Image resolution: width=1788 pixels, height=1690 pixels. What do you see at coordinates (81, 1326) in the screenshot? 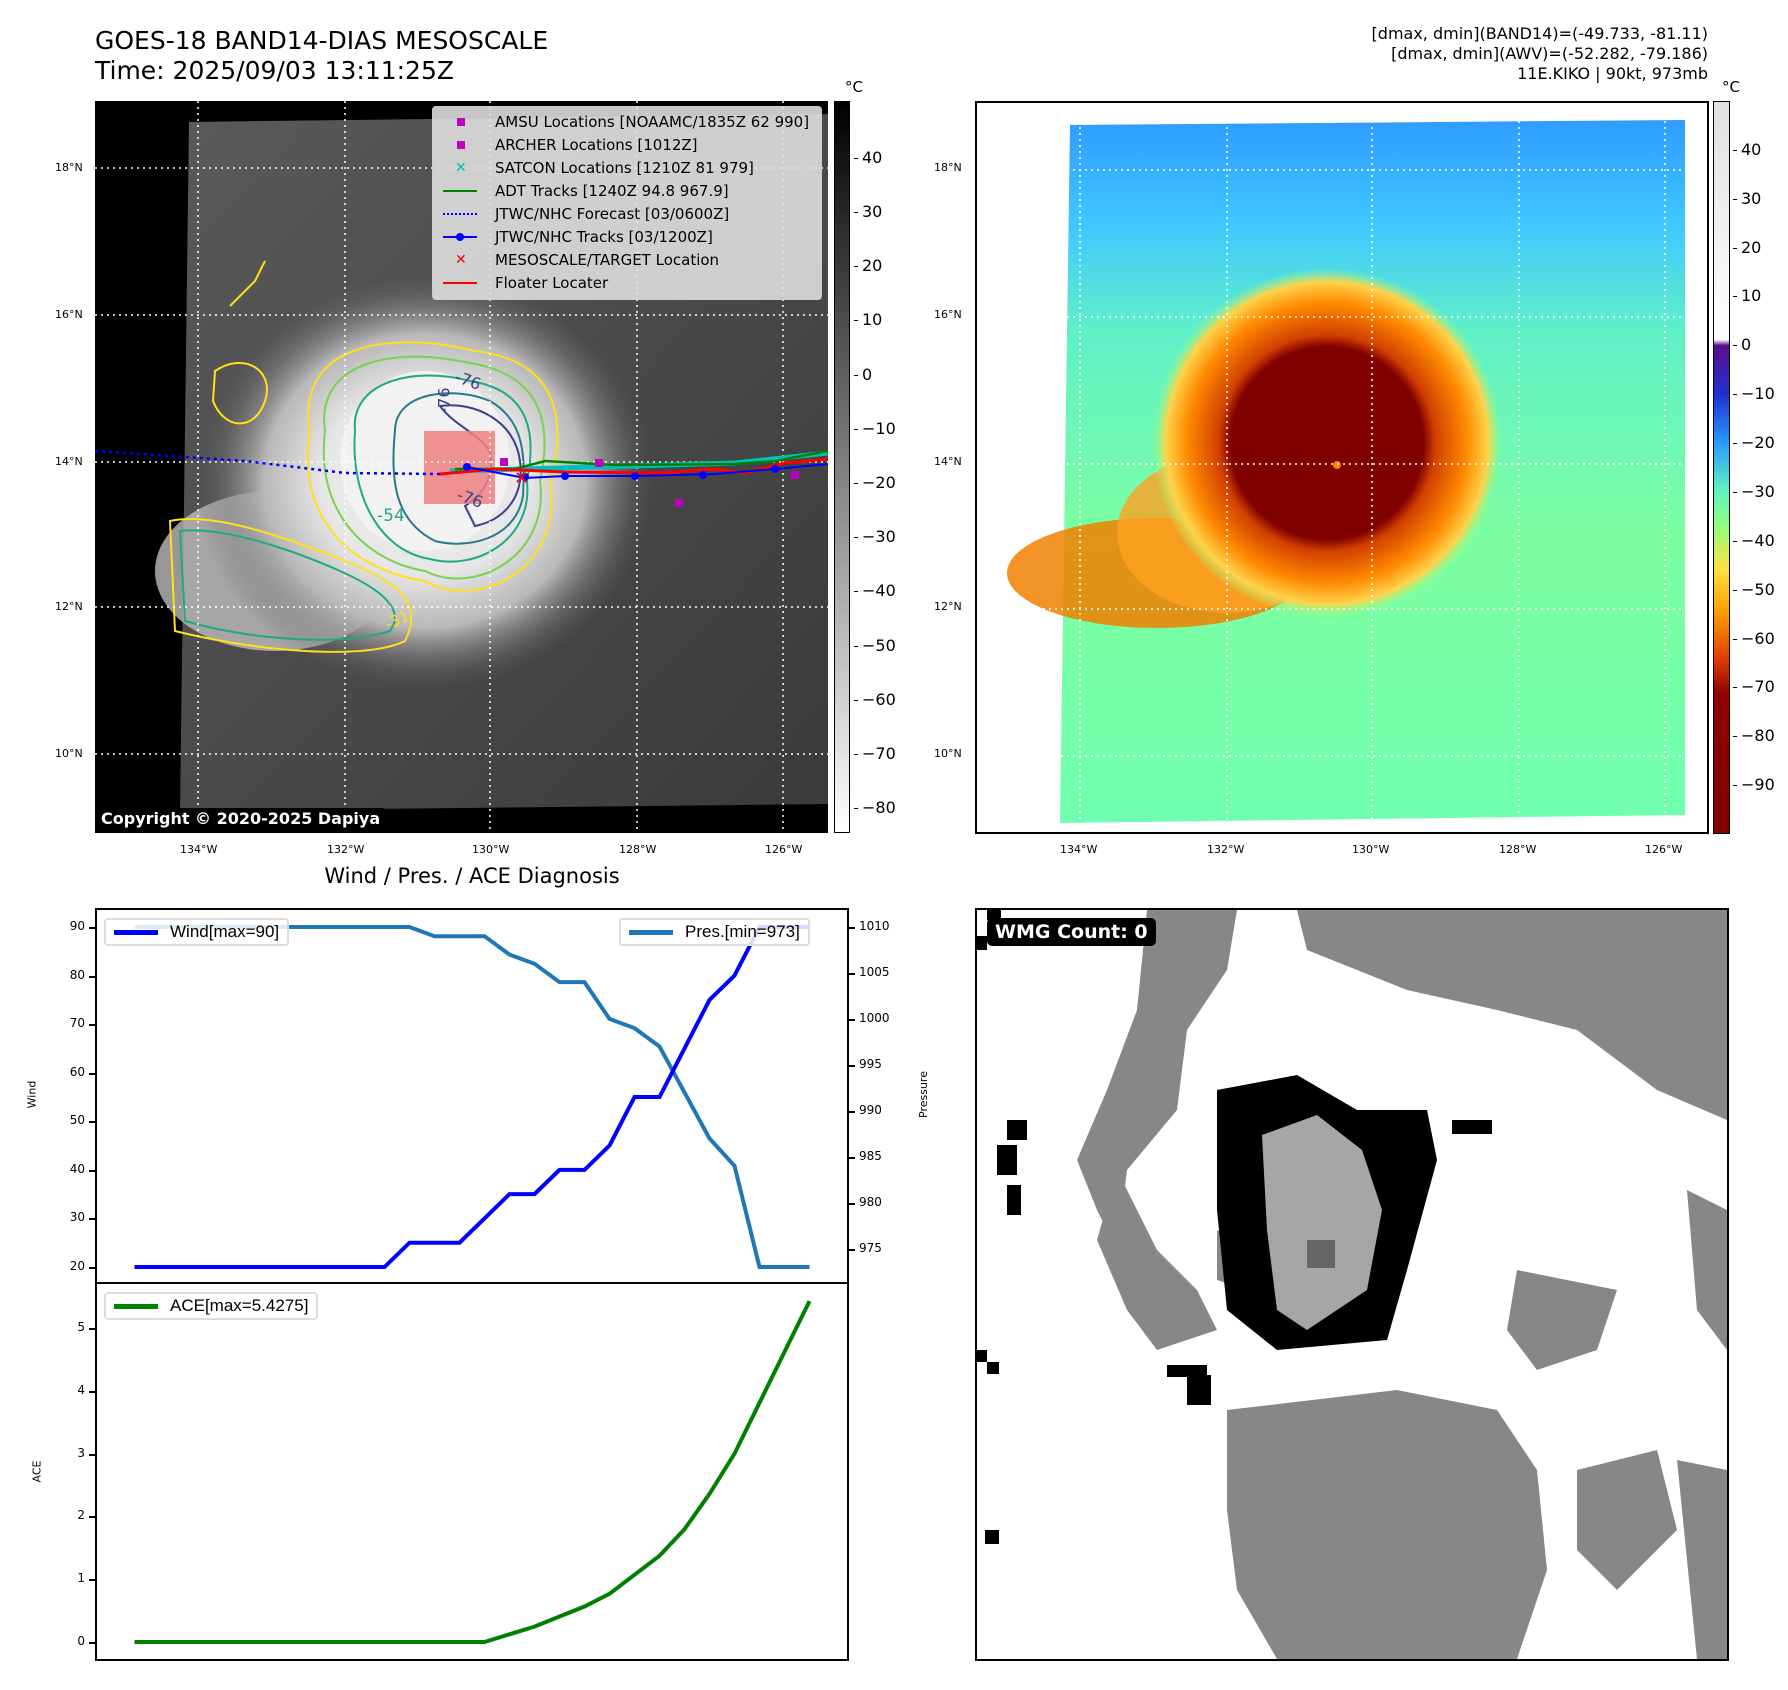
I see `ace-axis-tick-label: 5` at bounding box center [81, 1326].